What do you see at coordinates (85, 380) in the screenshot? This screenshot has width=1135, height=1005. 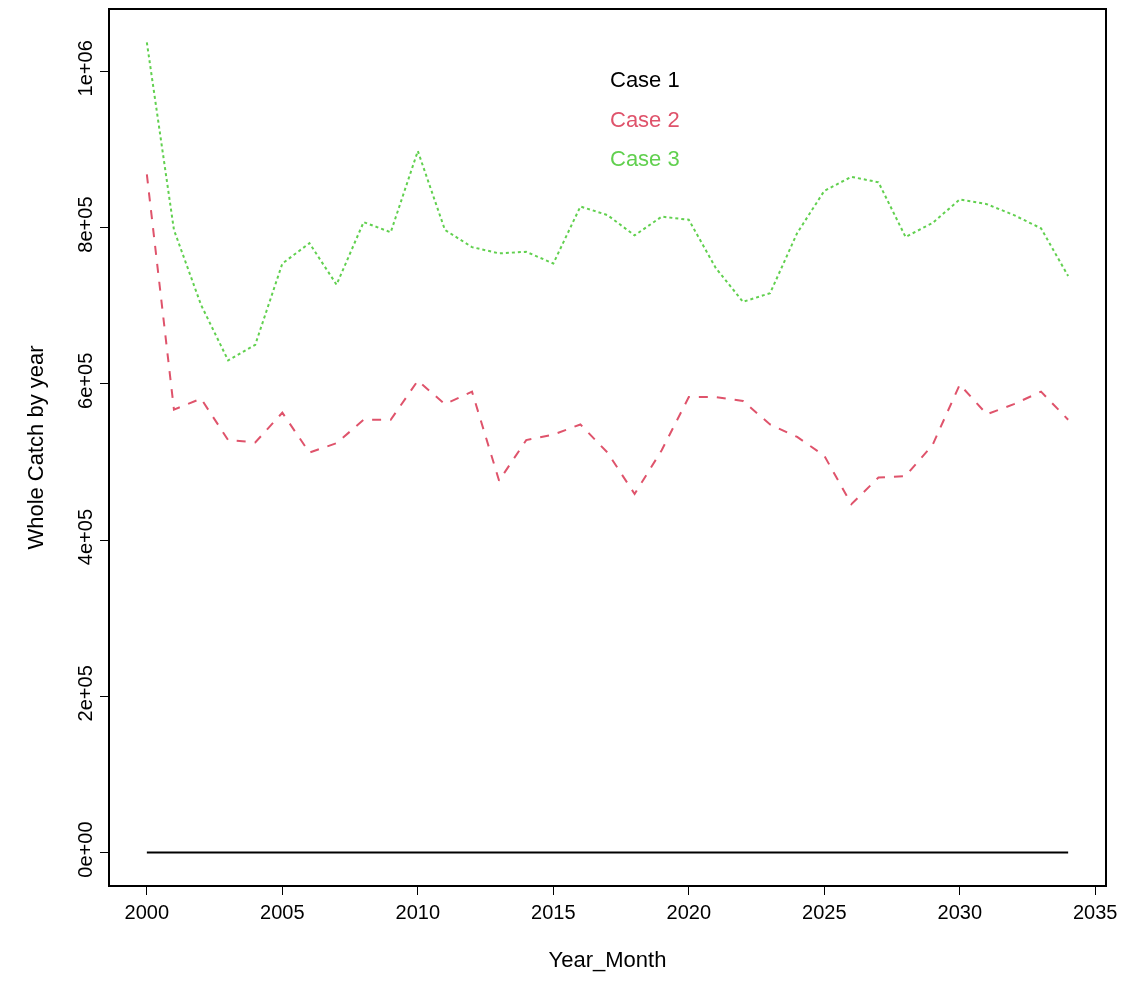 I see `y-tick-label: 6e+05` at bounding box center [85, 380].